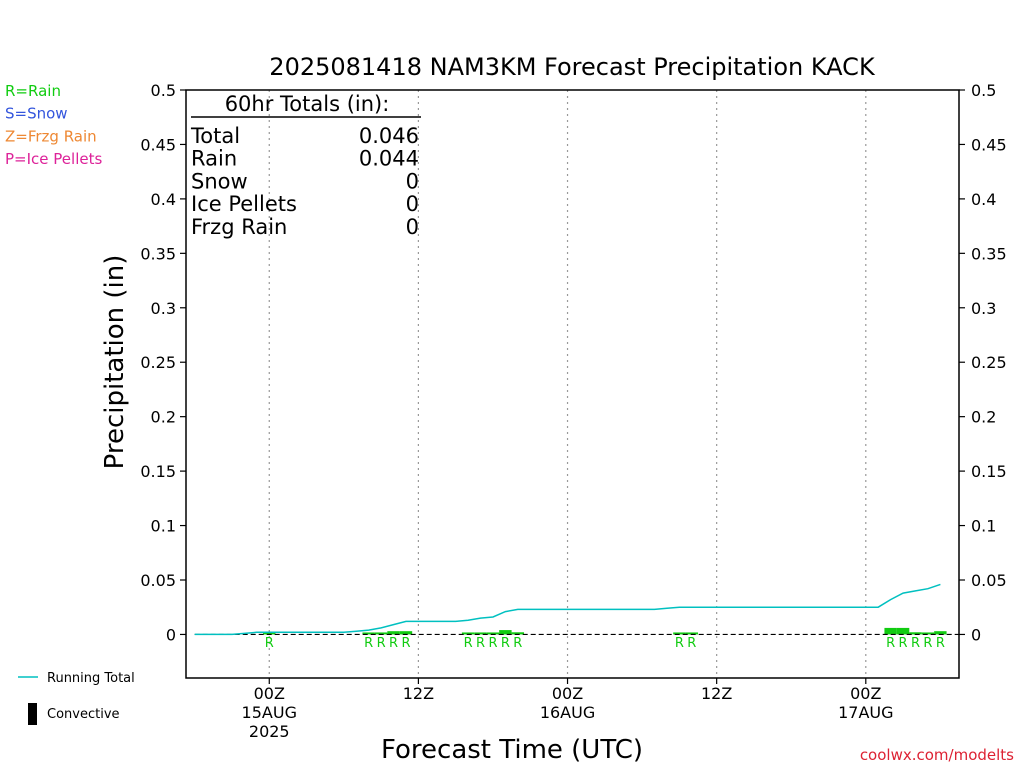 The image size is (1024, 768). What do you see at coordinates (158, 471) in the screenshot?
I see `y-tick-label-left: 0.15` at bounding box center [158, 471].